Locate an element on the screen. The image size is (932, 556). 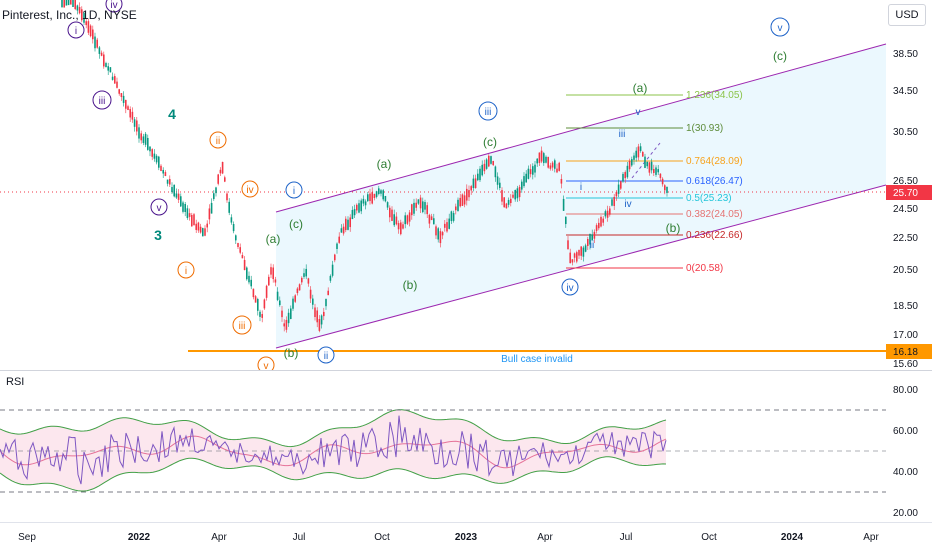
rsi-scale: 80.00 60.00 40.00 20.00 is located at coordinates (905, 452).